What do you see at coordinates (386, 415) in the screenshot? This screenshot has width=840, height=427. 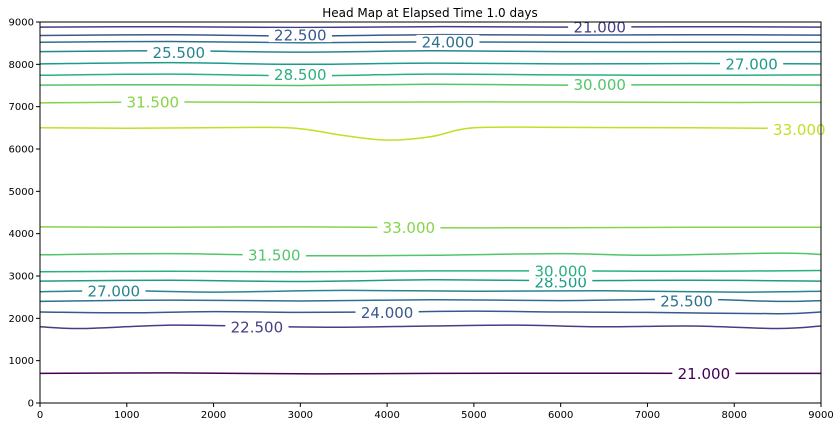 I see `x-tick-label-4: 4000` at bounding box center [386, 415].